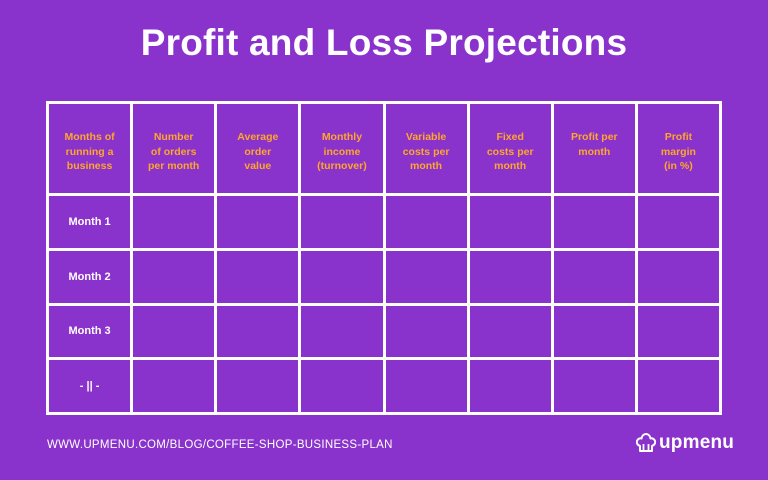 The image size is (768, 480). What do you see at coordinates (258, 151) in the screenshot?
I see `header-line: order` at bounding box center [258, 151].